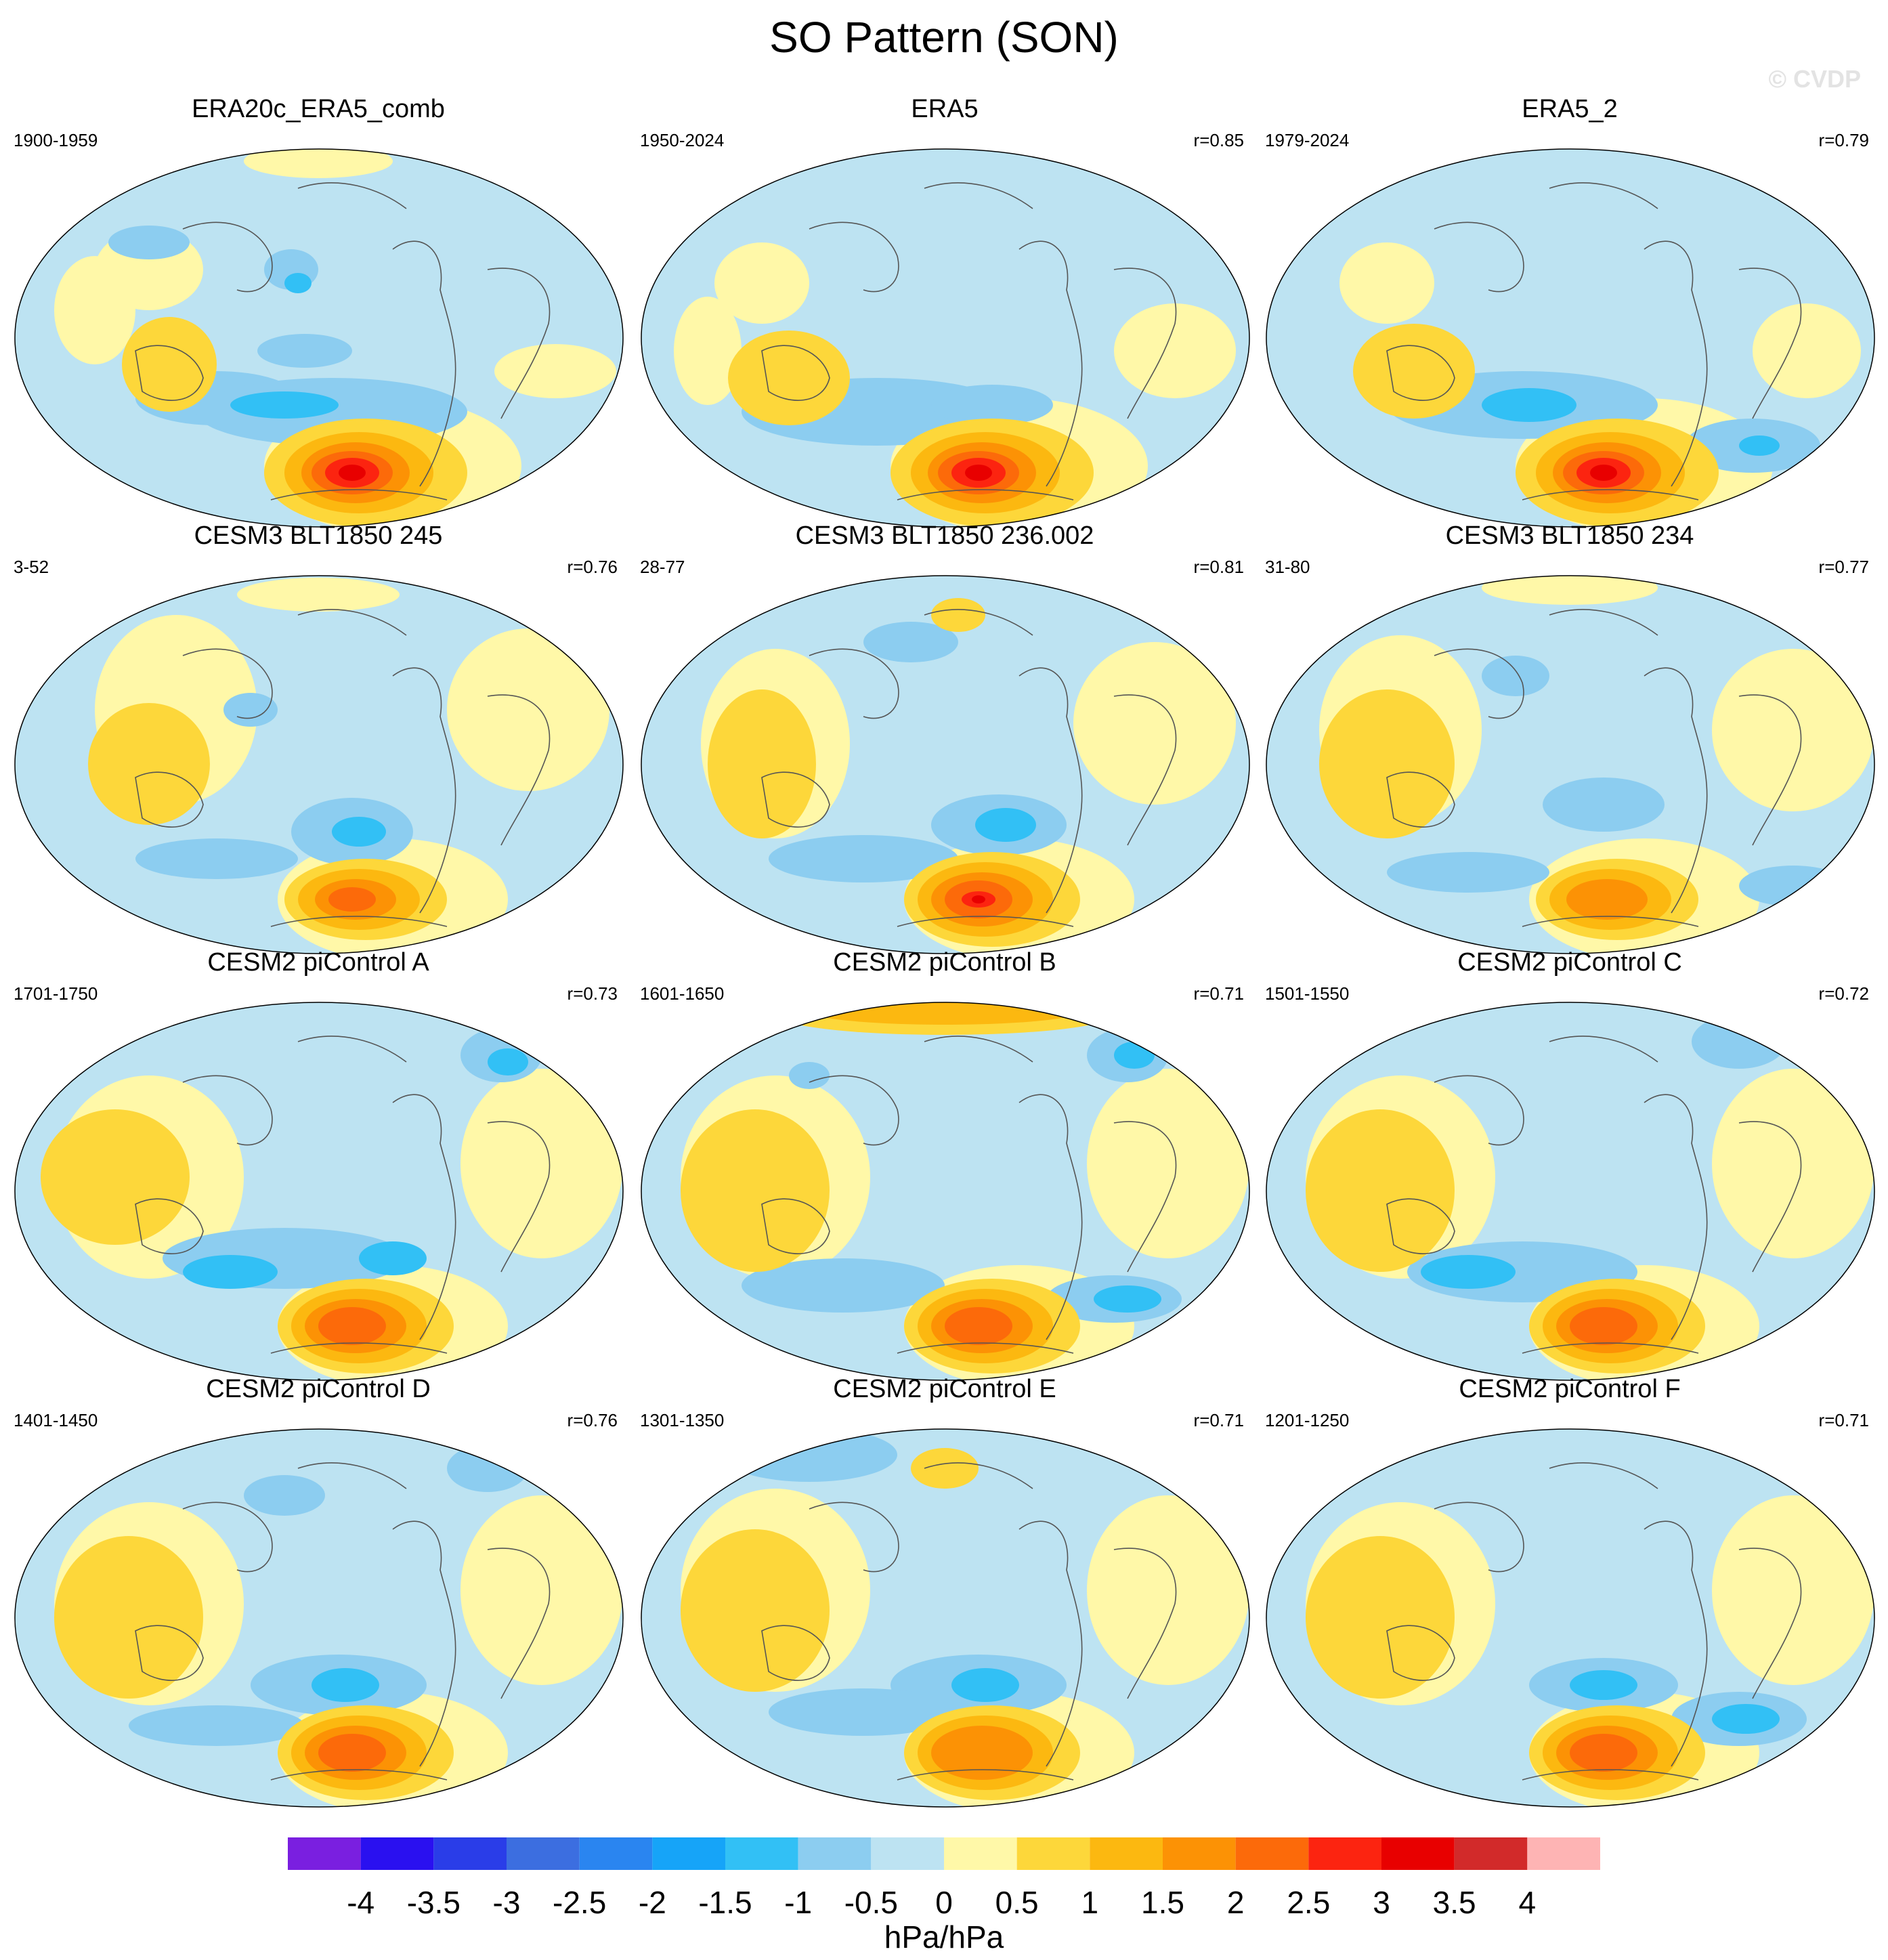  Describe the element at coordinates (1843, 993) in the screenshot. I see `panel-correlation: r=0.72` at that location.